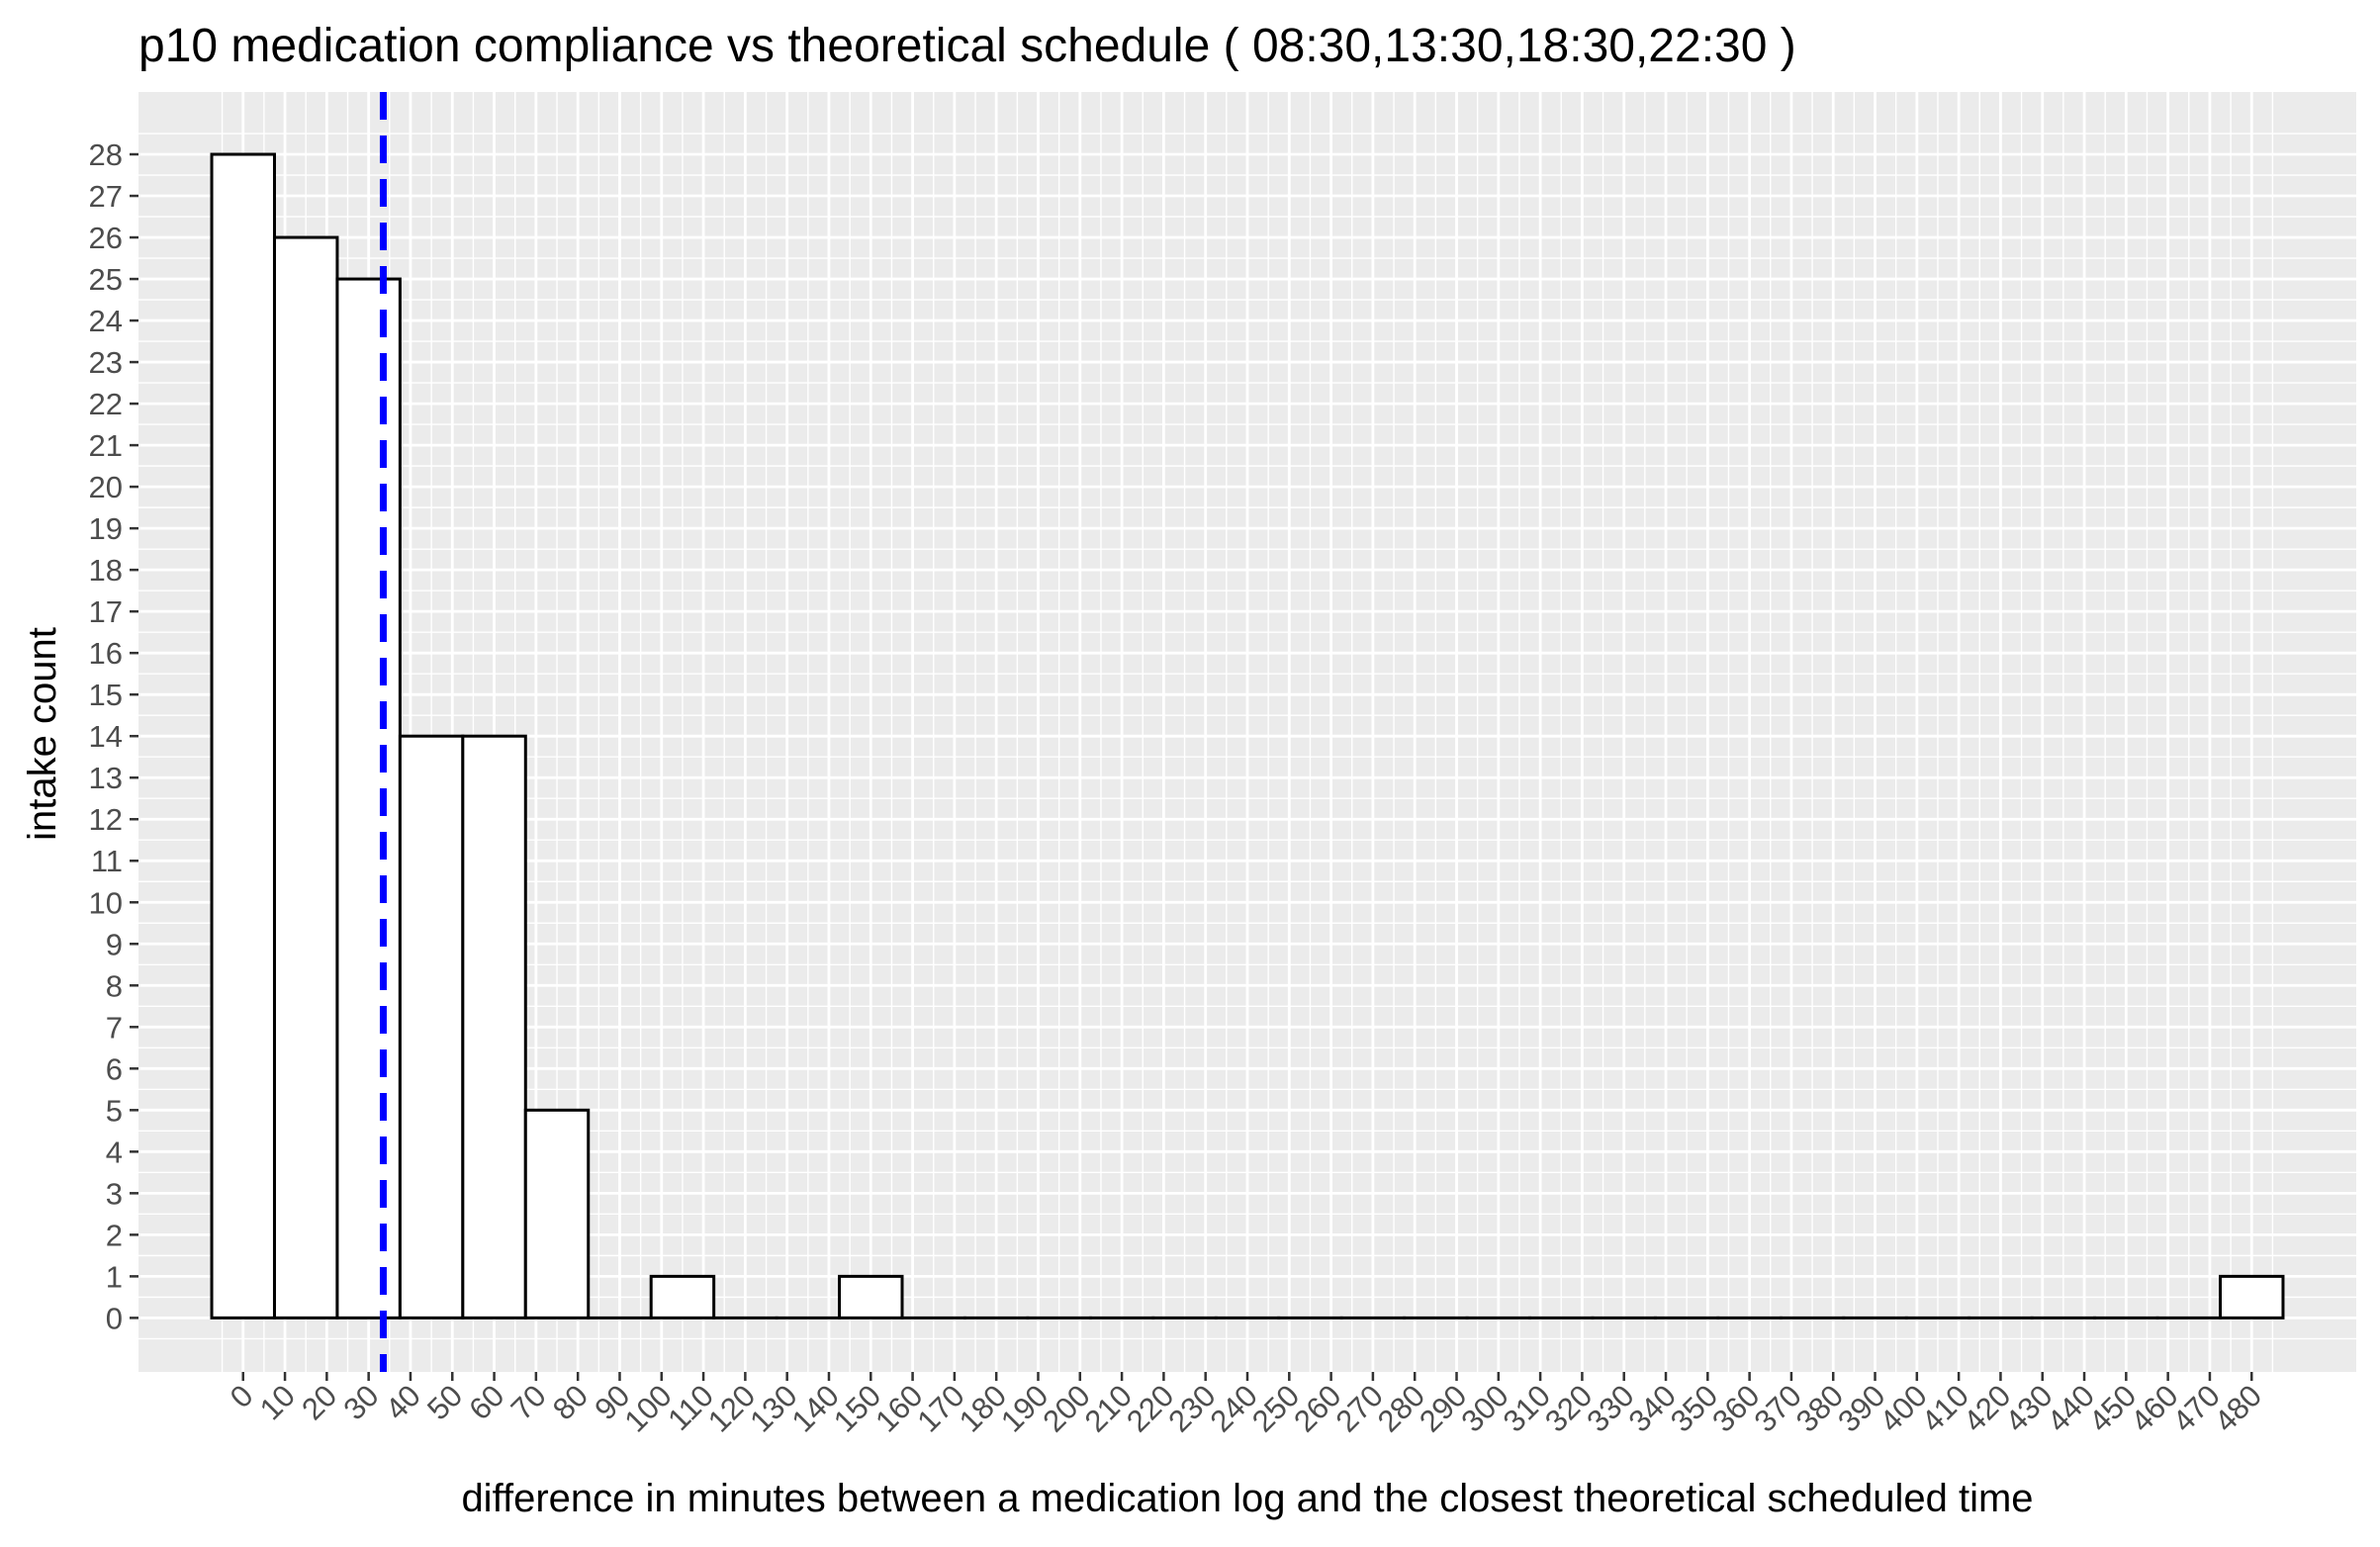  What do you see at coordinates (42, 734) in the screenshot?
I see `y-axis-title: intake count` at bounding box center [42, 734].